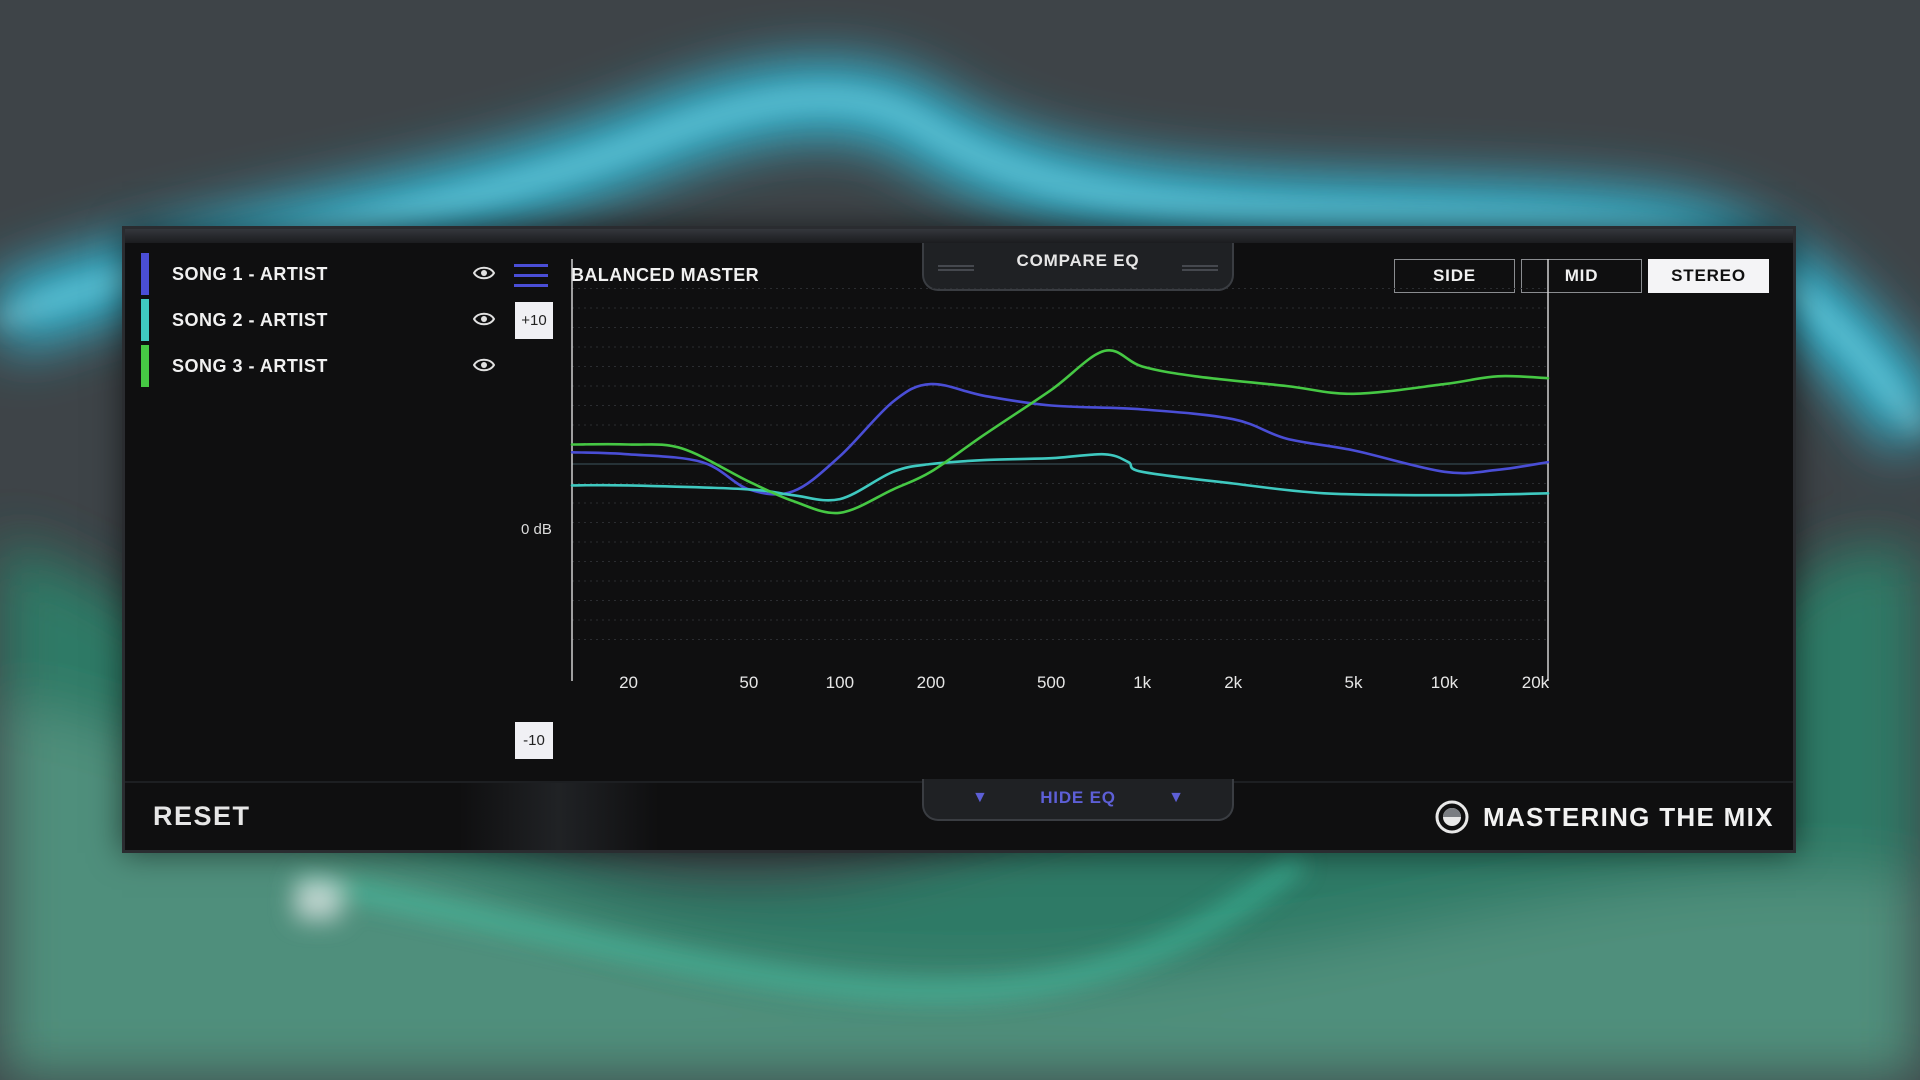  Describe the element at coordinates (534, 740) in the screenshot. I see `db-range-min-button: -10` at that location.